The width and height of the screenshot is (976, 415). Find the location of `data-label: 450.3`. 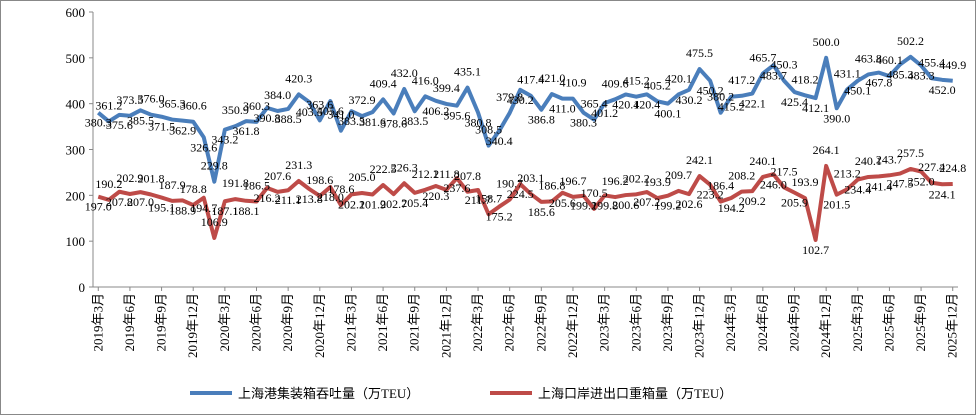

data-label: 450.3 is located at coordinates (783, 65).